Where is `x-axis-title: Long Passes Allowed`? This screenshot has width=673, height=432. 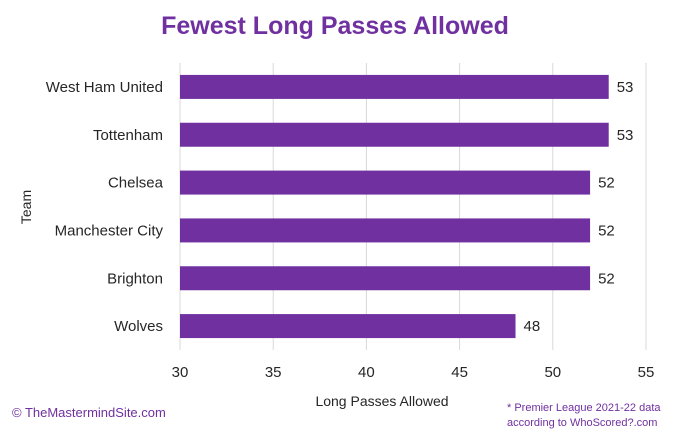
x-axis-title: Long Passes Allowed is located at coordinates (381, 401).